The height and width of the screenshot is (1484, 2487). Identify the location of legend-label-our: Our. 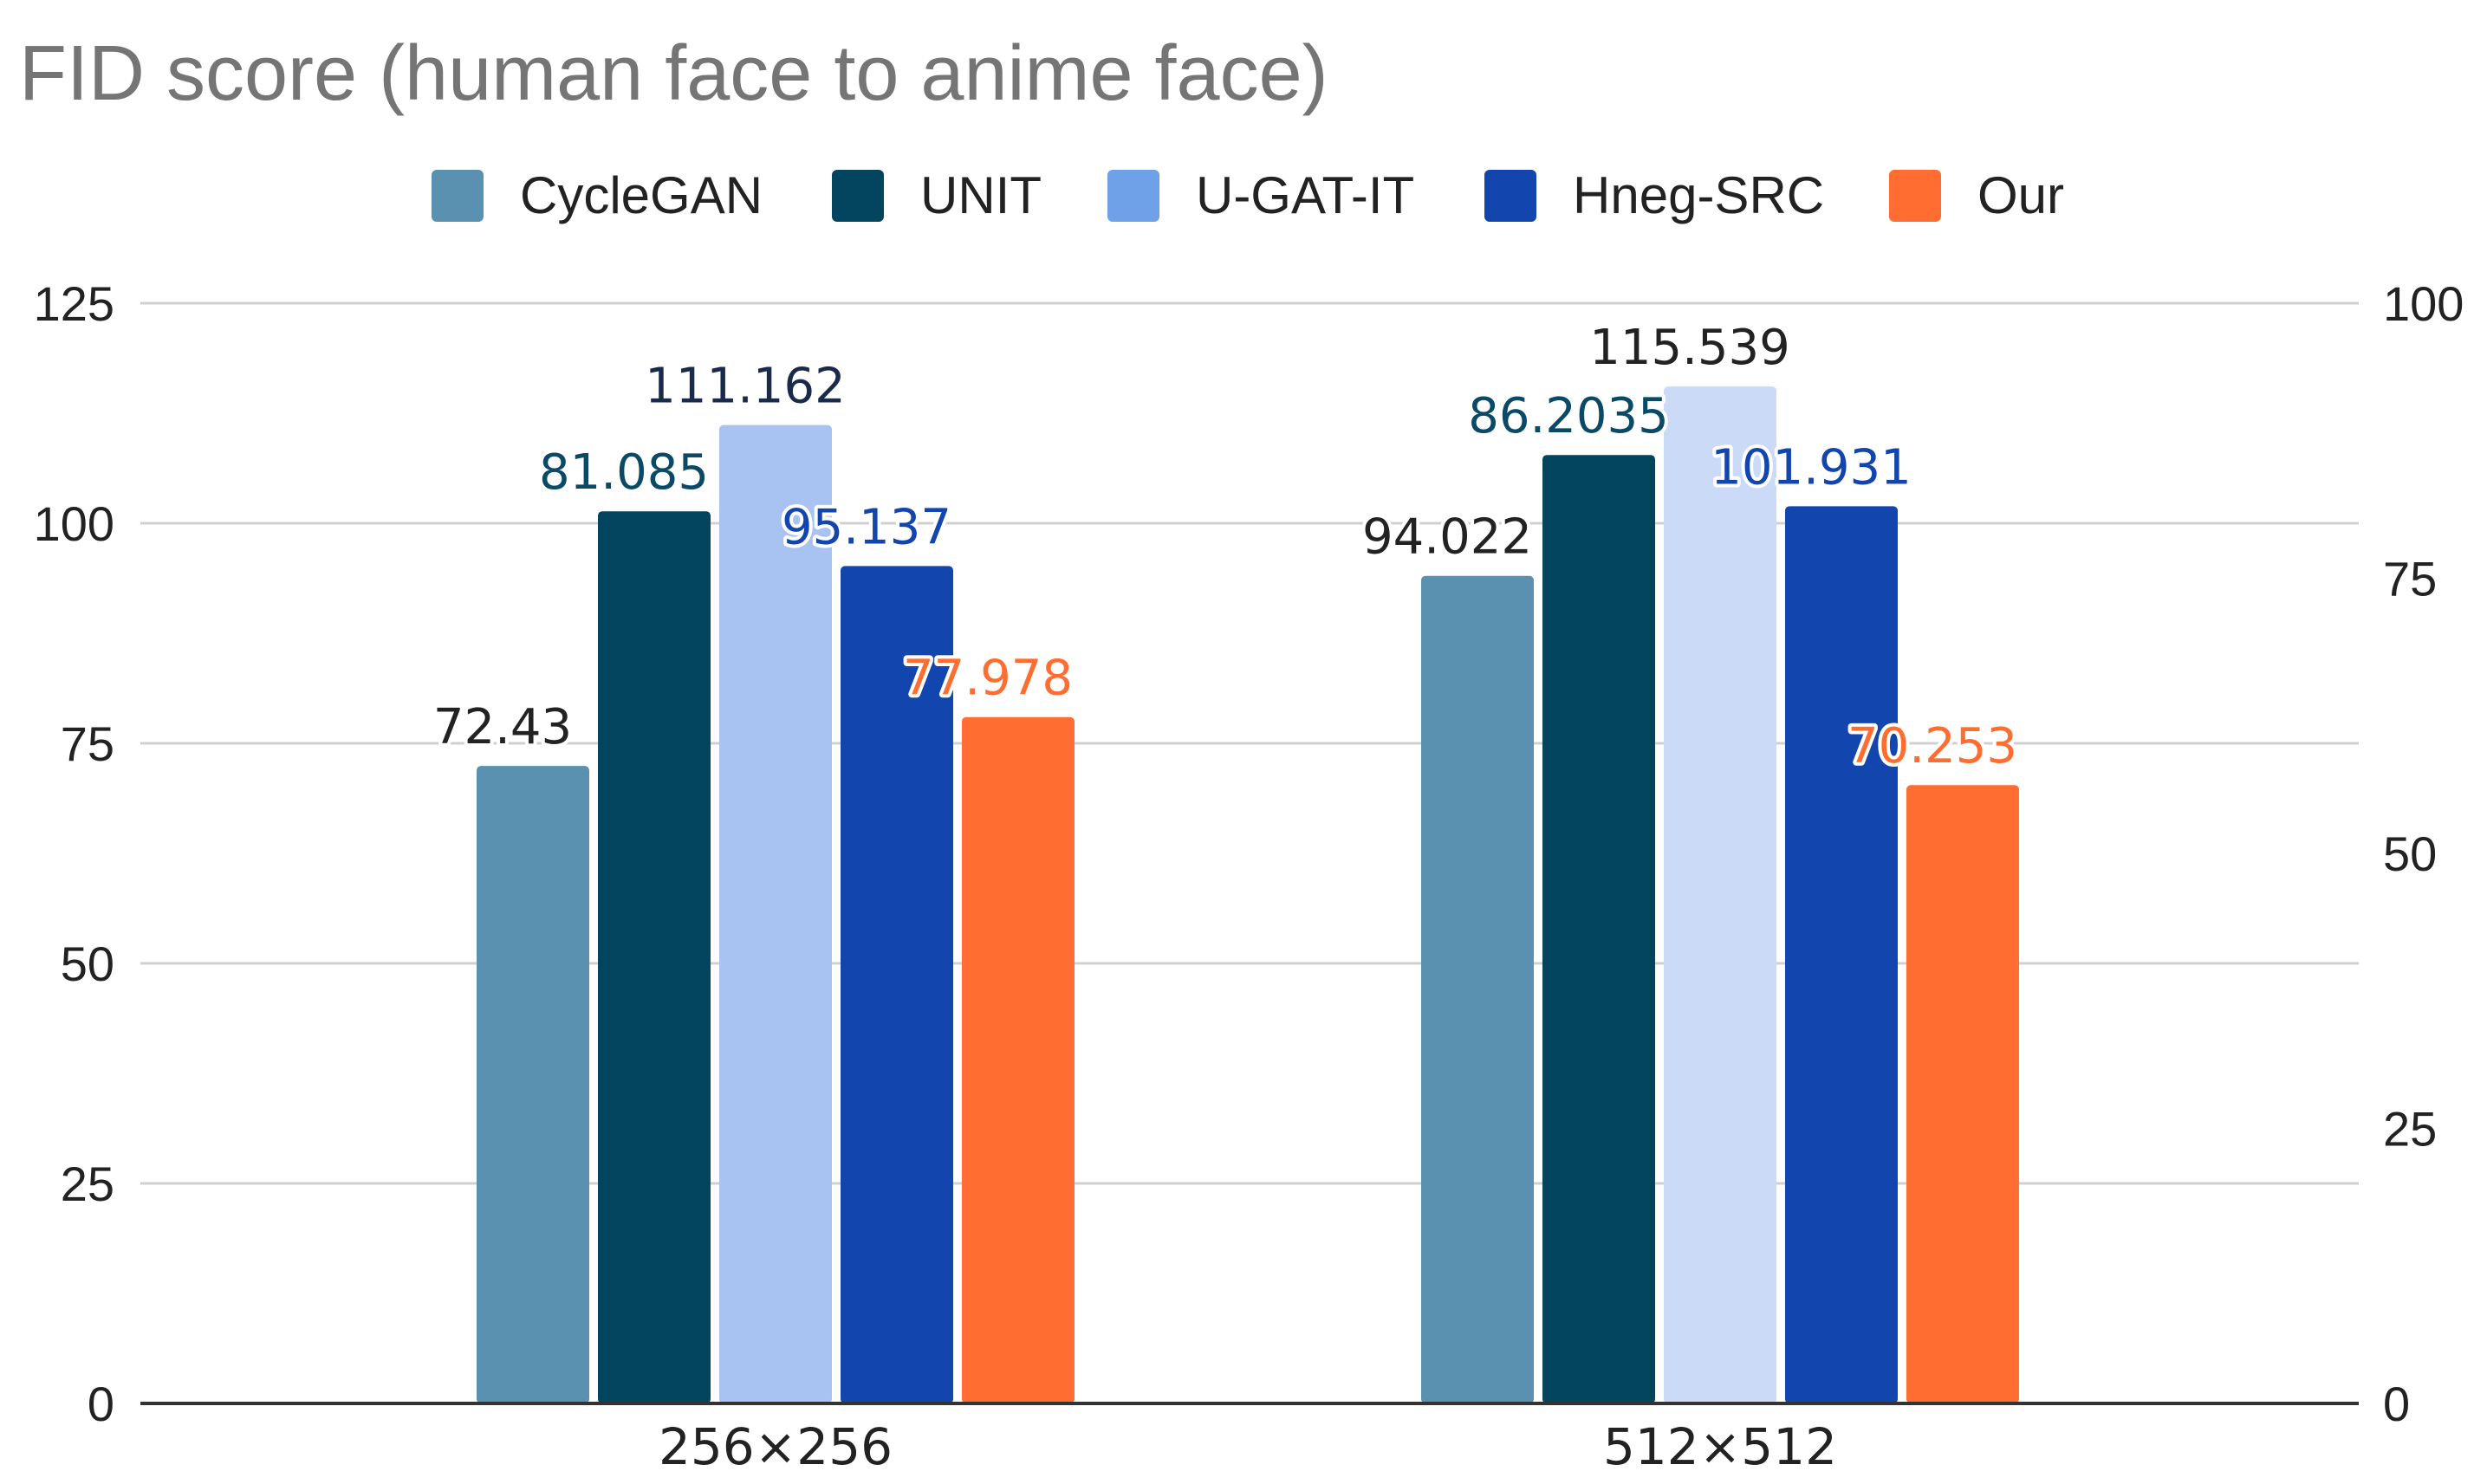
(2020, 195).